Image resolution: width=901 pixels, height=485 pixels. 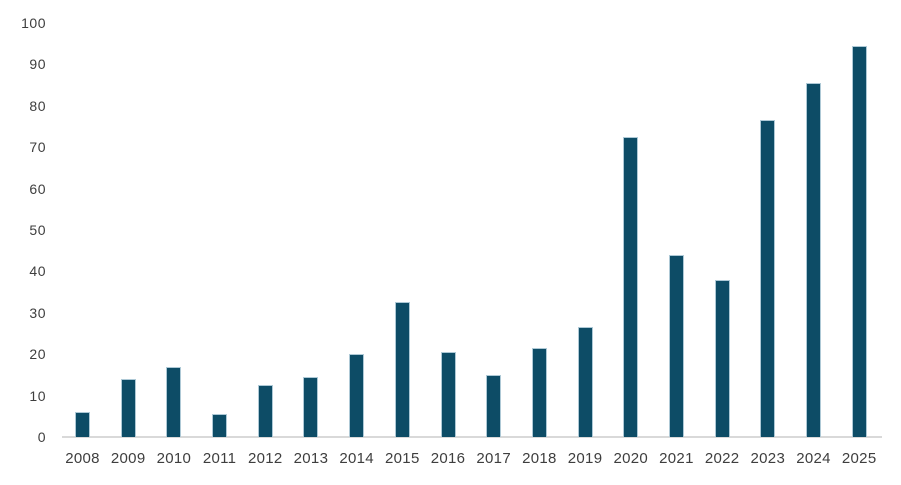 What do you see at coordinates (37, 64) in the screenshot?
I see `y-axis-tick-label: 90` at bounding box center [37, 64].